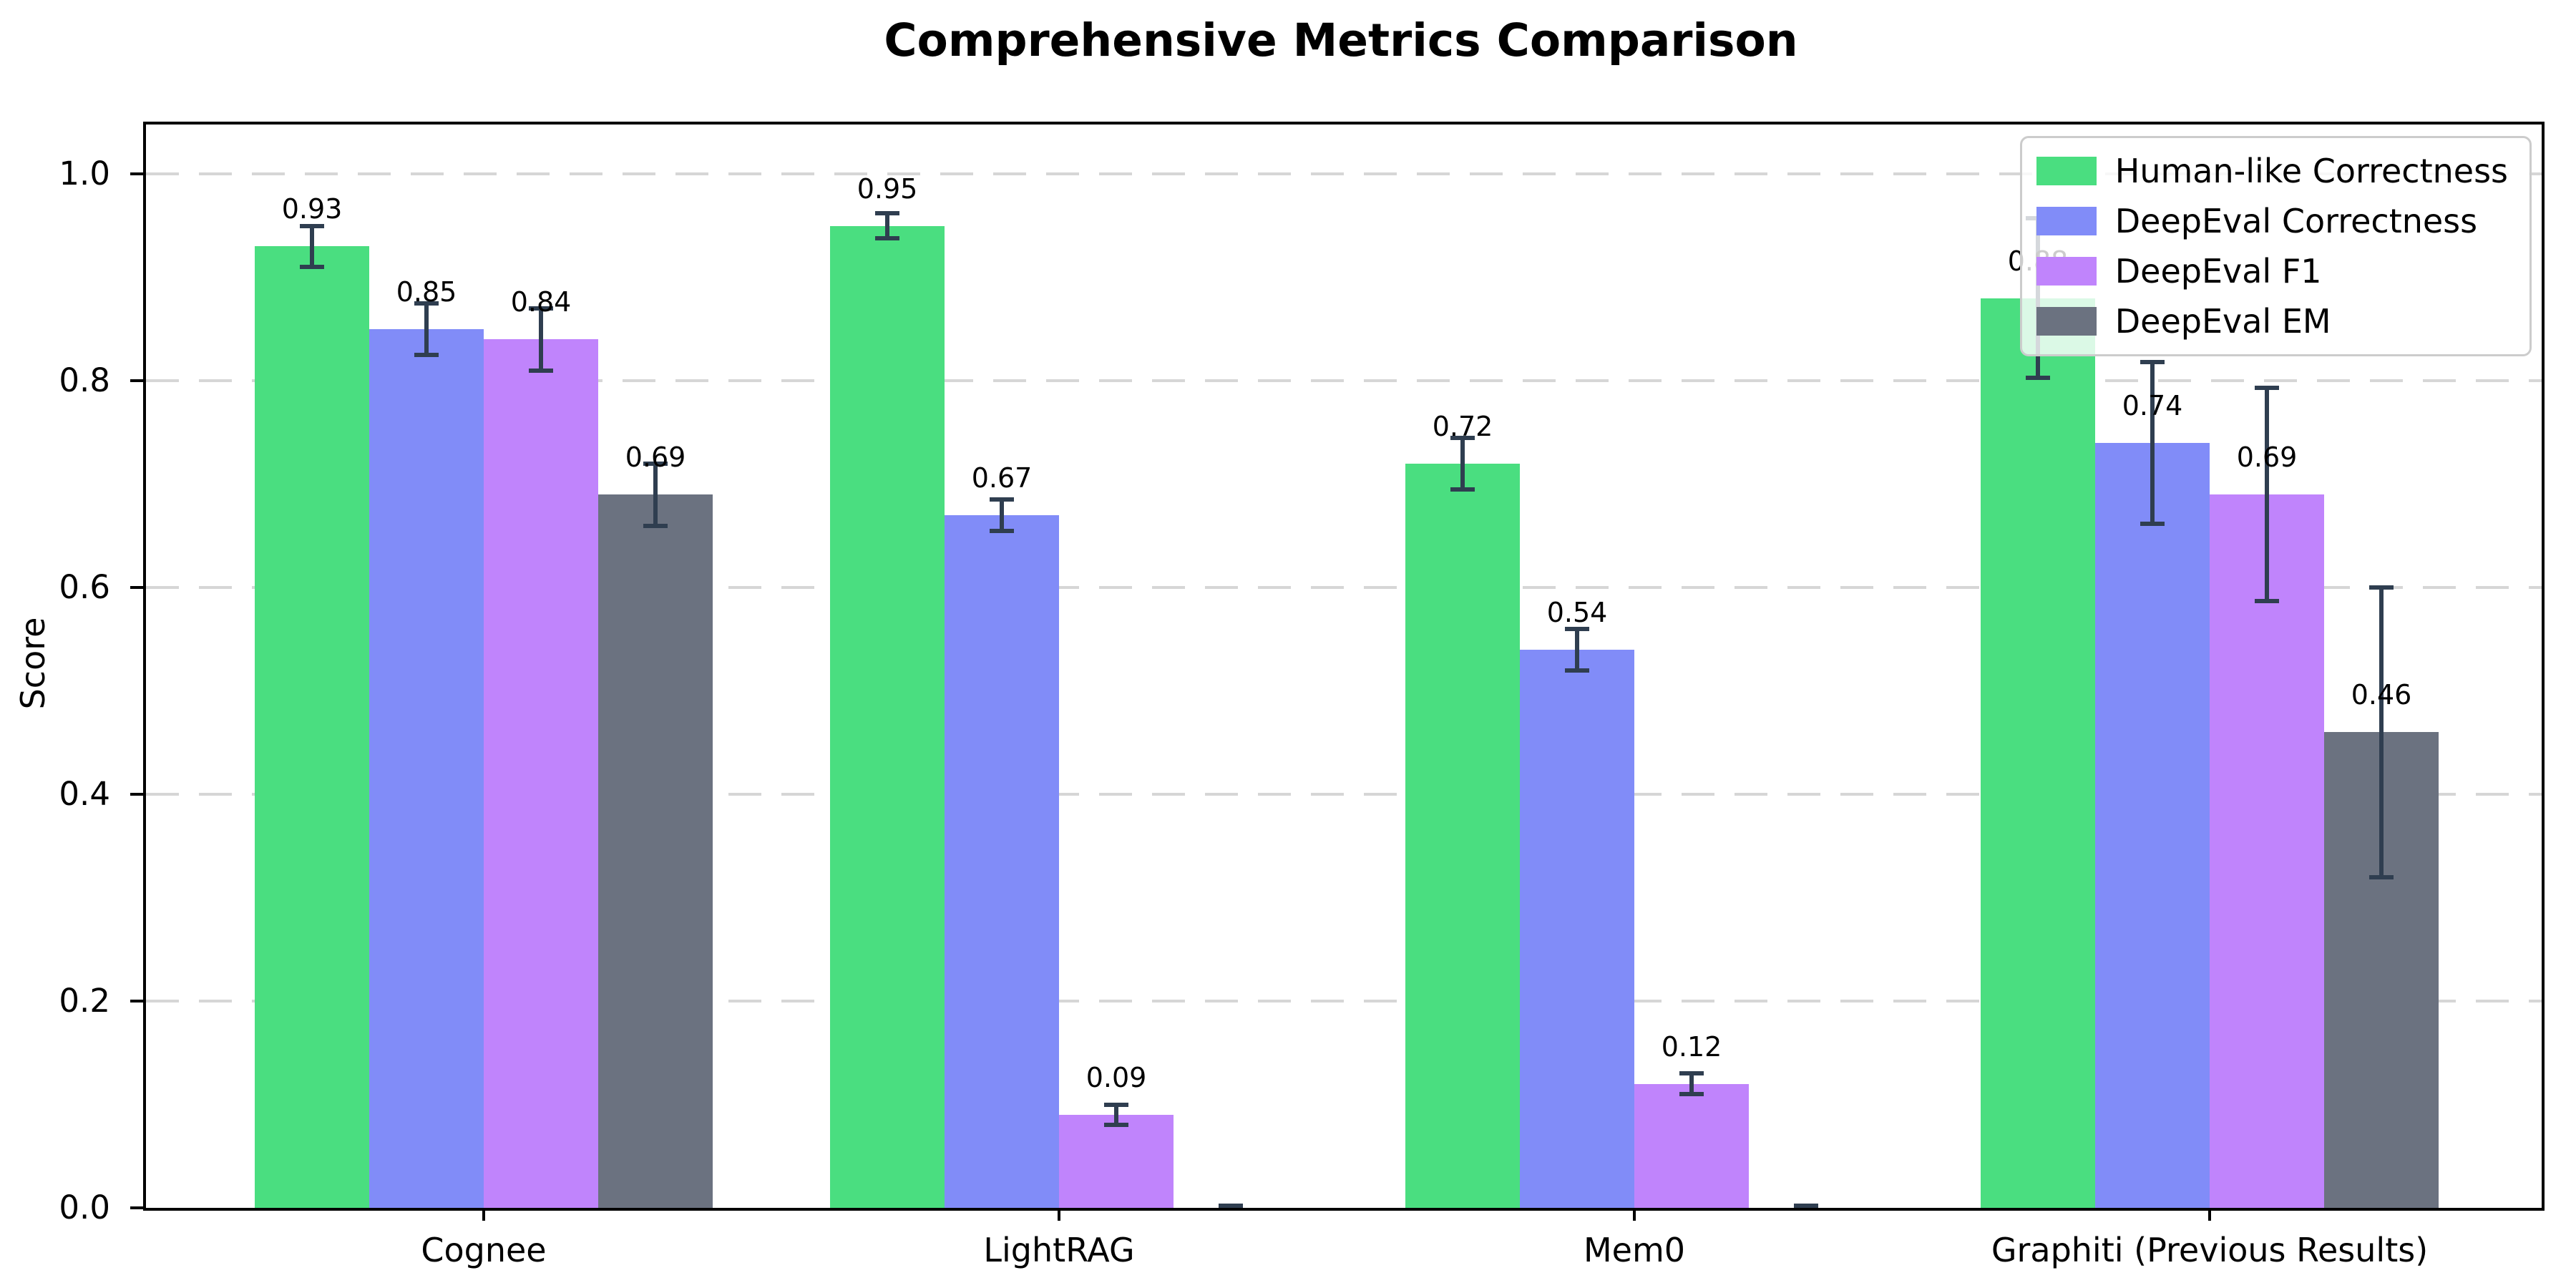 Image resolution: width=2576 pixels, height=1288 pixels. Describe the element at coordinates (84, 1207) in the screenshot. I see `y-tick-label: 0.0` at that location.